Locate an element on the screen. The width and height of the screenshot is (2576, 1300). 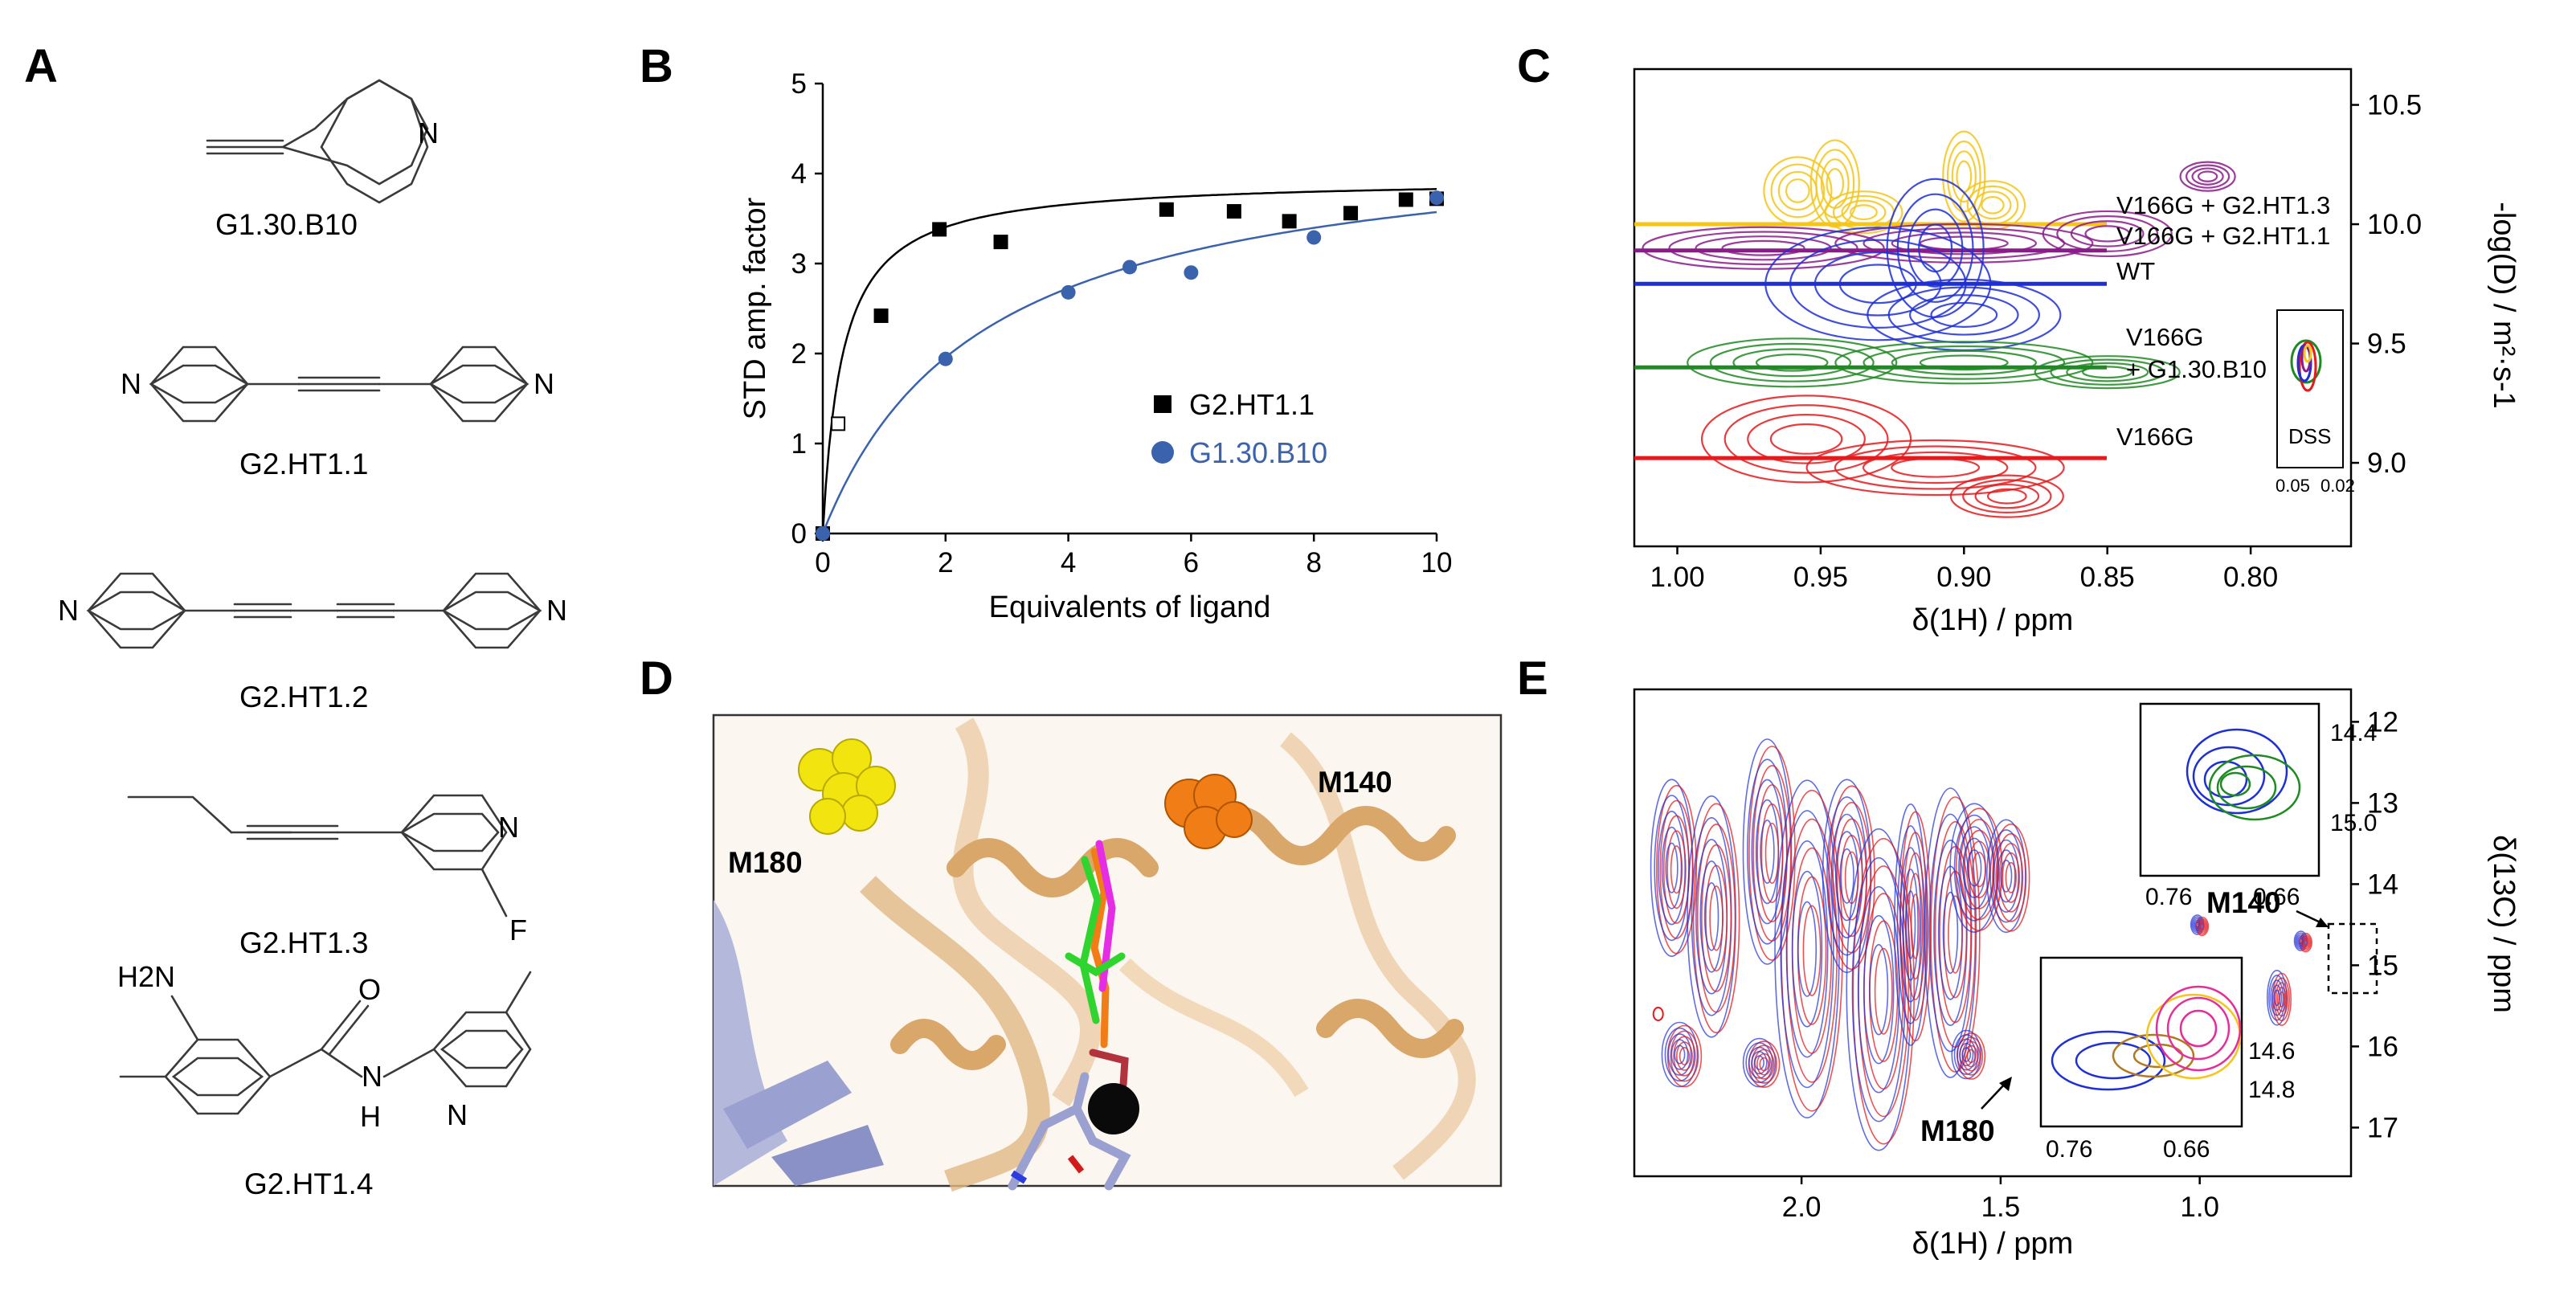
x-tick-label: 4 is located at coordinates (1068, 563).